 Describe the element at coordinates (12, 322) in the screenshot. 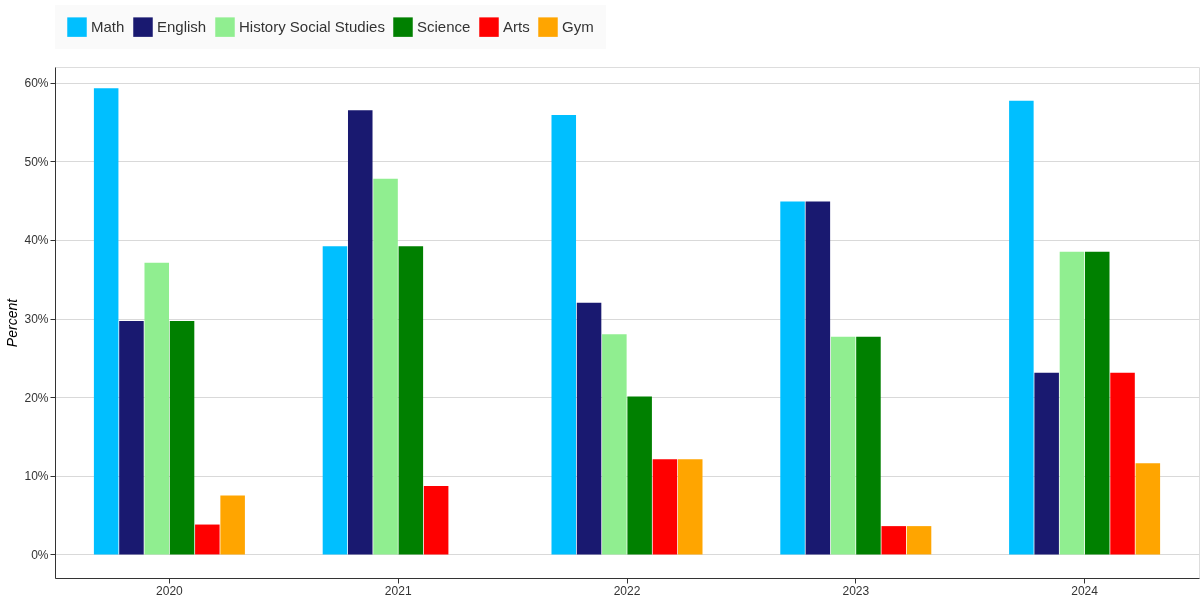

I see `y-axis-title: Percent` at that location.